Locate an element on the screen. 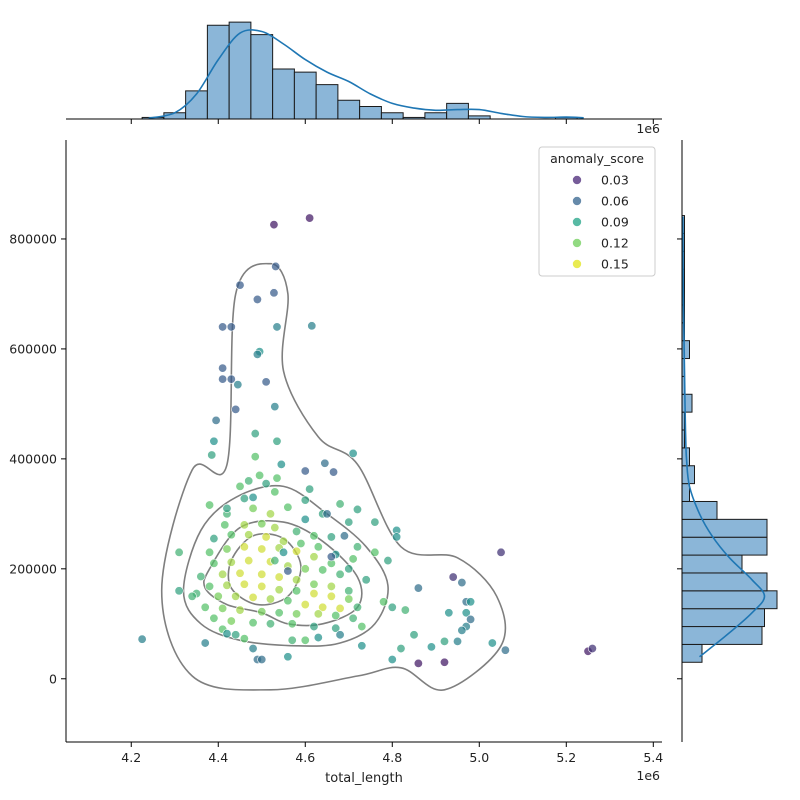 This screenshot has height=800, width=800. legend-title: anomaly_score is located at coordinates (597, 158).